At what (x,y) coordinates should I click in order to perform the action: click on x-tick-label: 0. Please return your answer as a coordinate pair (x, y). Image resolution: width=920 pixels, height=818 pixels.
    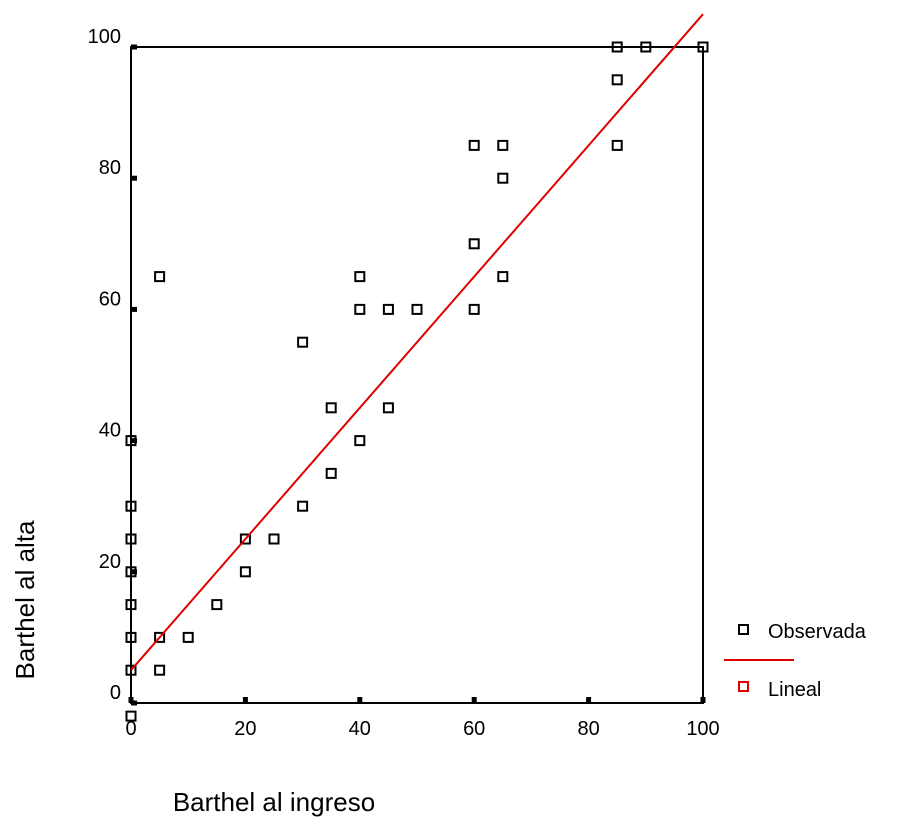
    Looking at the image, I should click on (130, 729).